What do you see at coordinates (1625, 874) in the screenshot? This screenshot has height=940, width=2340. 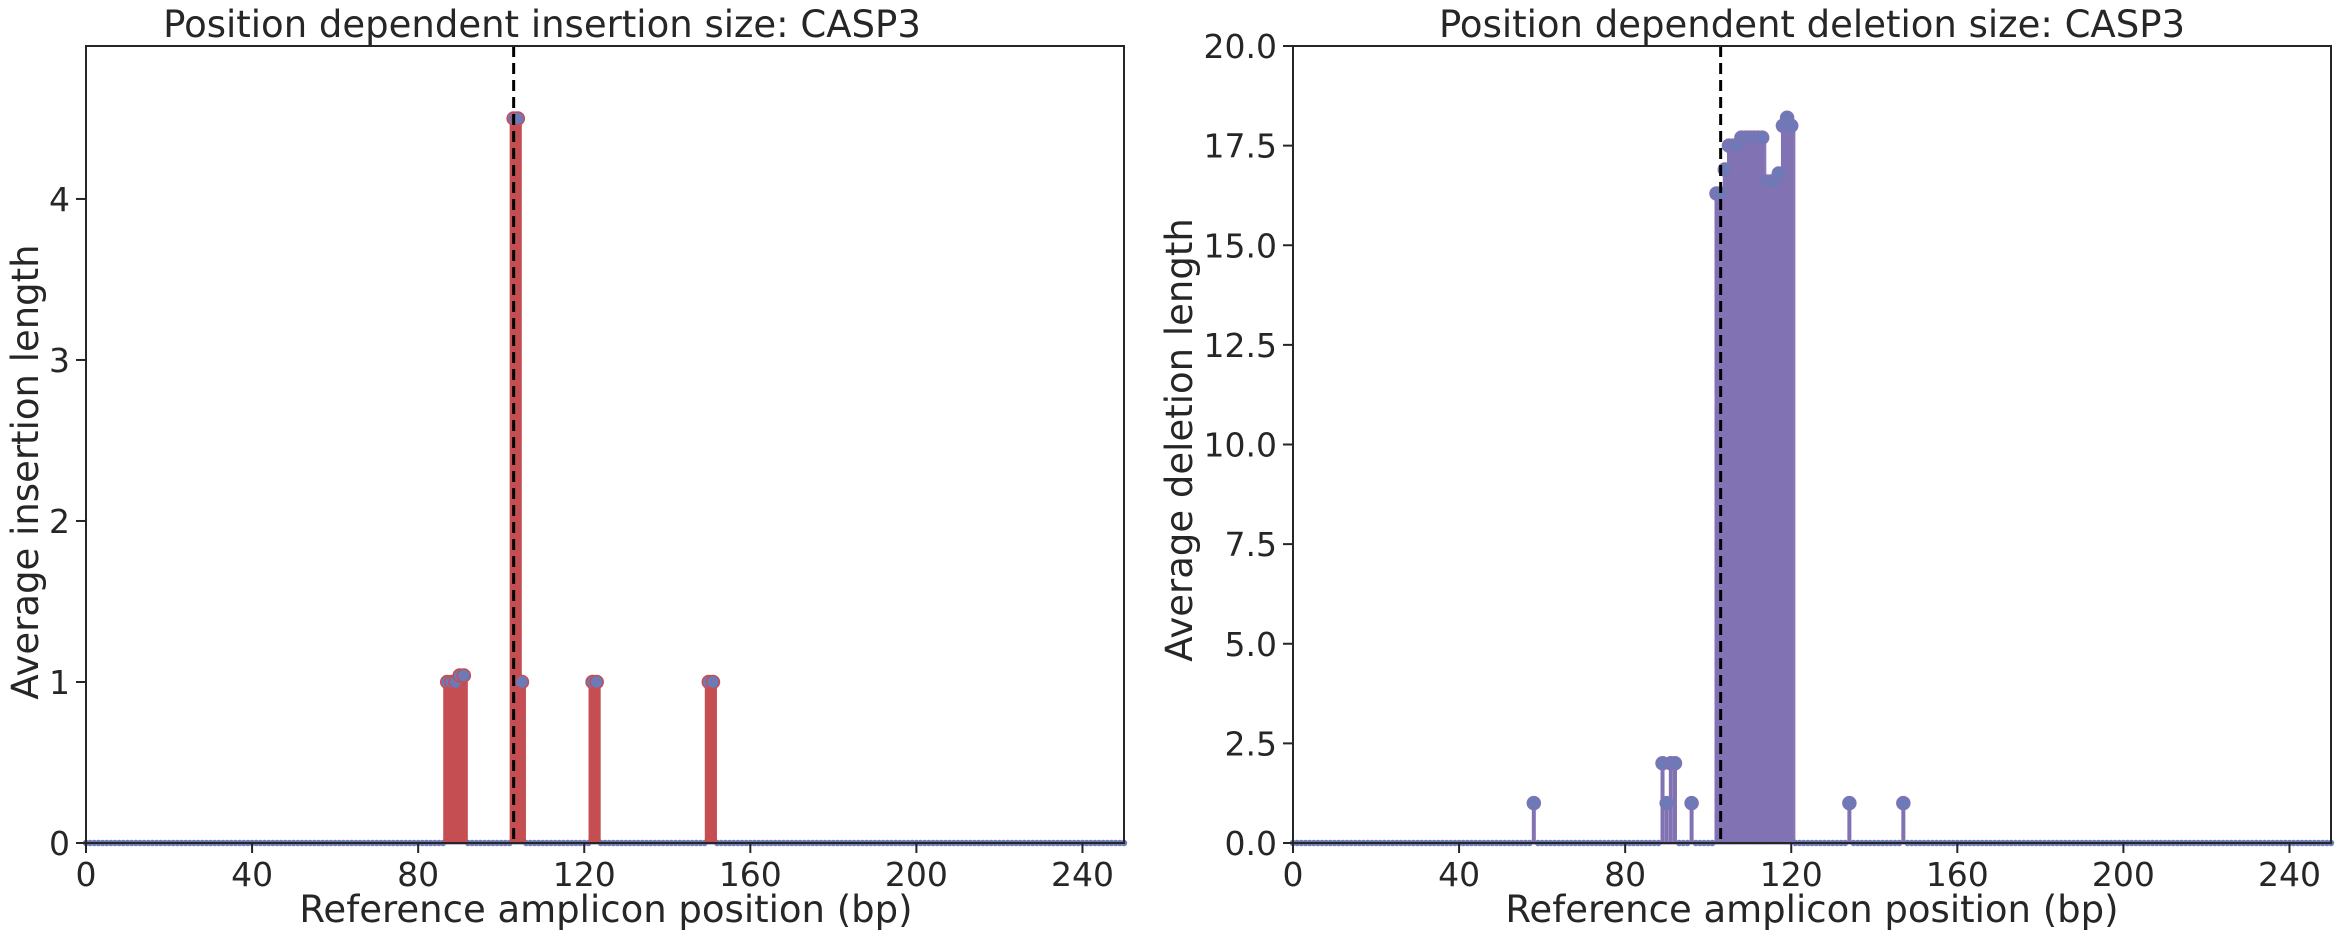 I see `deletion-x-tick-label: 80` at bounding box center [1625, 874].